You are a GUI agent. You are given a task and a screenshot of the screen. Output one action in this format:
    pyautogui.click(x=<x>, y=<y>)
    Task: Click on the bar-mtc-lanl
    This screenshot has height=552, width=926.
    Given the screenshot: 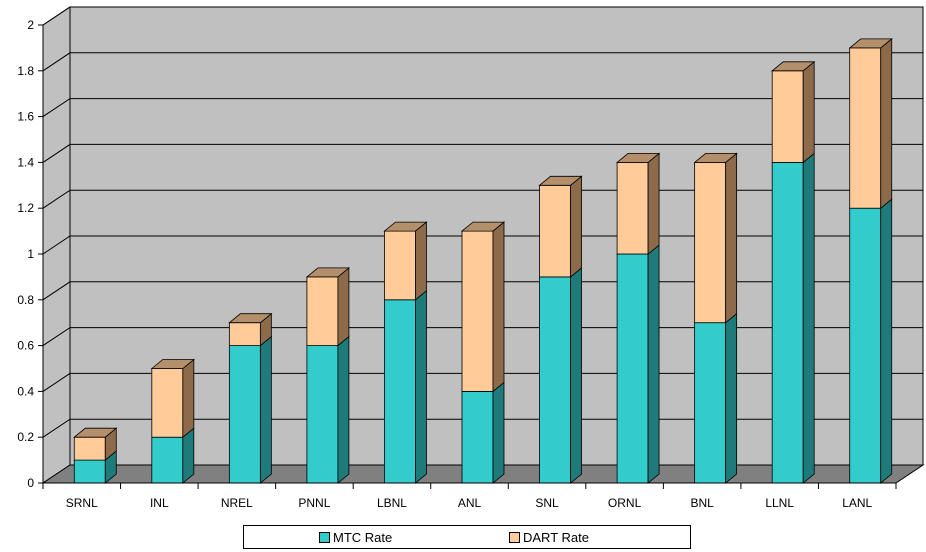 What is the action you would take?
    pyautogui.click(x=871, y=341)
    